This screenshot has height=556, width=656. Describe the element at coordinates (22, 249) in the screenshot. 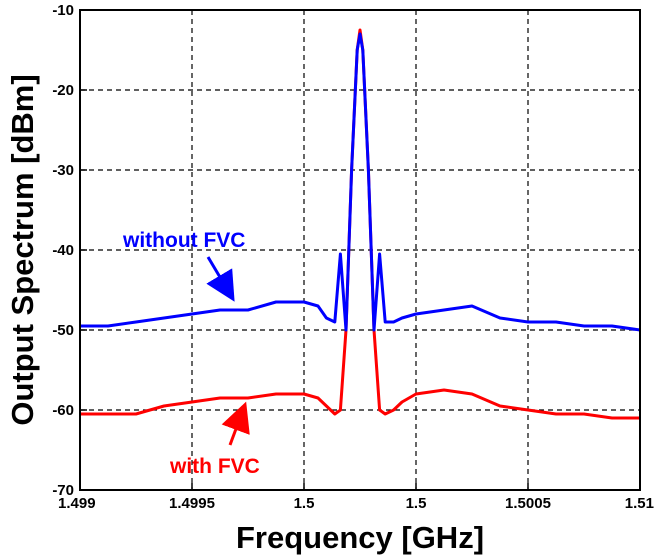

I see `y-axis-title: Output Spectrum [dBm]` at that location.